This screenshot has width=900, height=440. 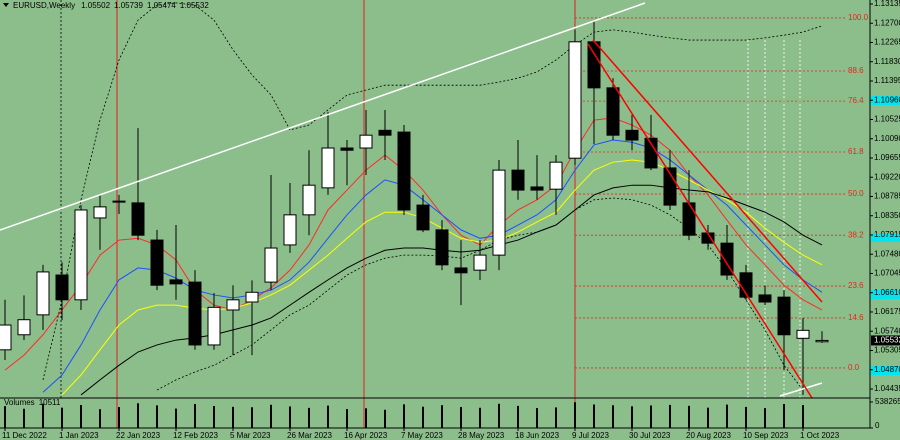 I want to click on fib-label: 23.6, so click(x=856, y=285).